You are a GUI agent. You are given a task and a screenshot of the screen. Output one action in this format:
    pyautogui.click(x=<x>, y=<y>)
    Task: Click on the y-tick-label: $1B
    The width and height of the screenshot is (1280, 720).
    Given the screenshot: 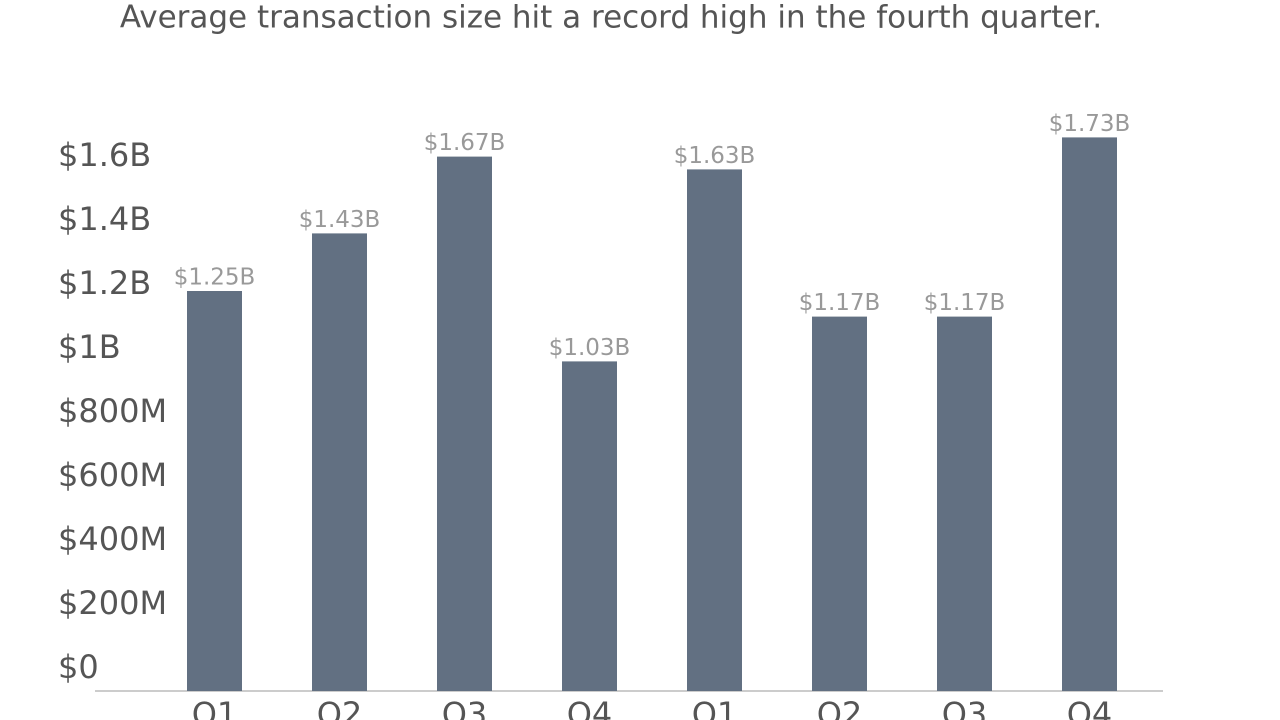 What is the action you would take?
    pyautogui.click(x=89, y=347)
    